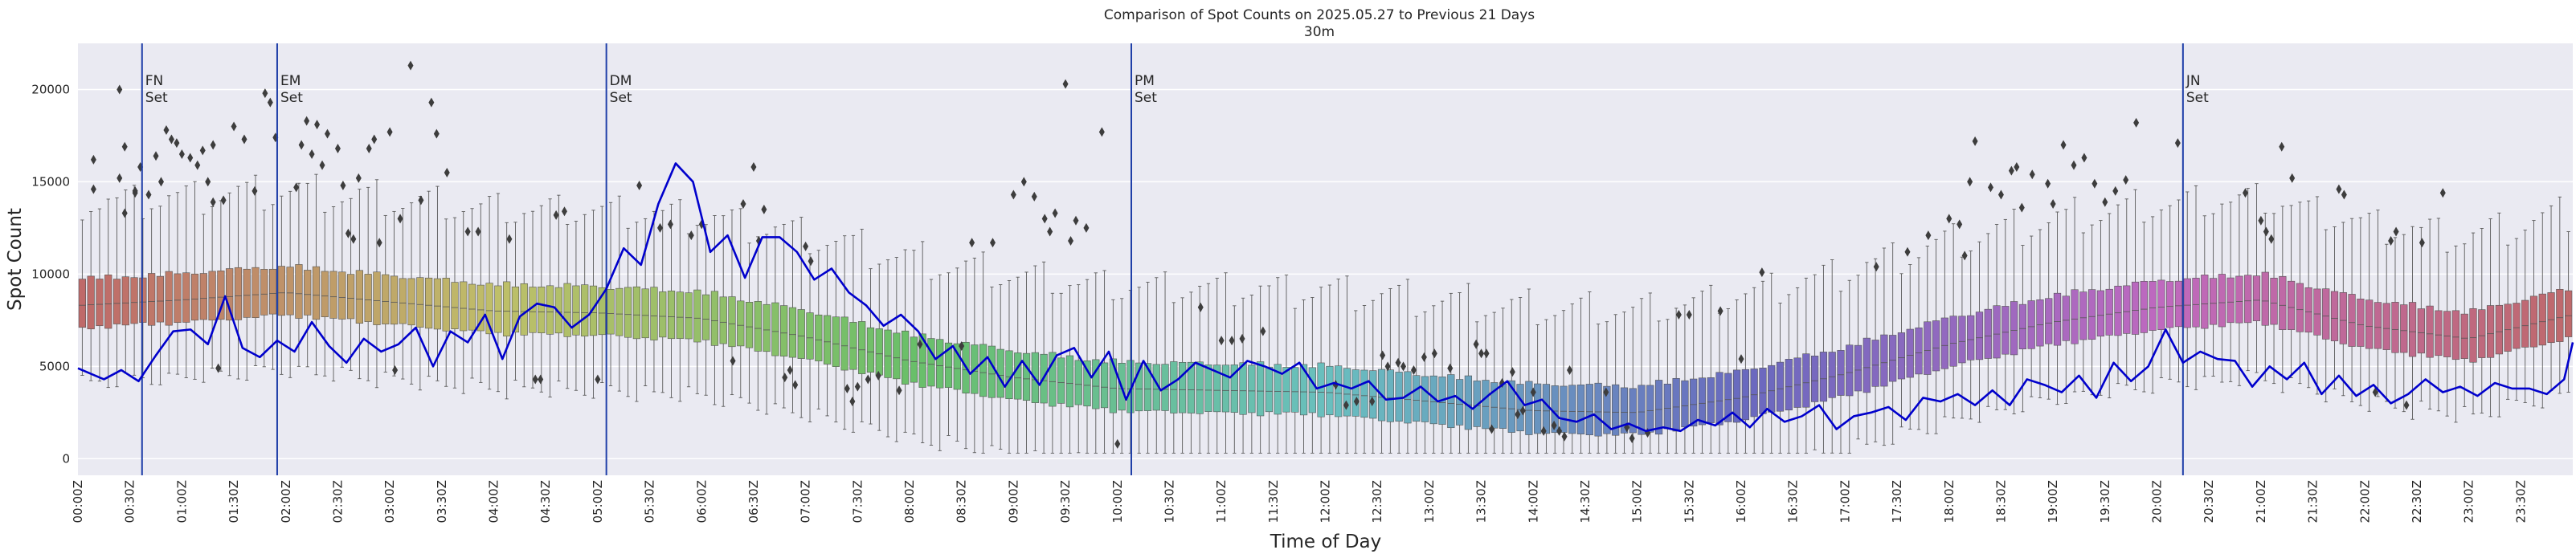 The height and width of the screenshot is (558, 2576). Describe the element at coordinates (389, 501) in the screenshot. I see `x-tick-label: 03:00Z` at that location.